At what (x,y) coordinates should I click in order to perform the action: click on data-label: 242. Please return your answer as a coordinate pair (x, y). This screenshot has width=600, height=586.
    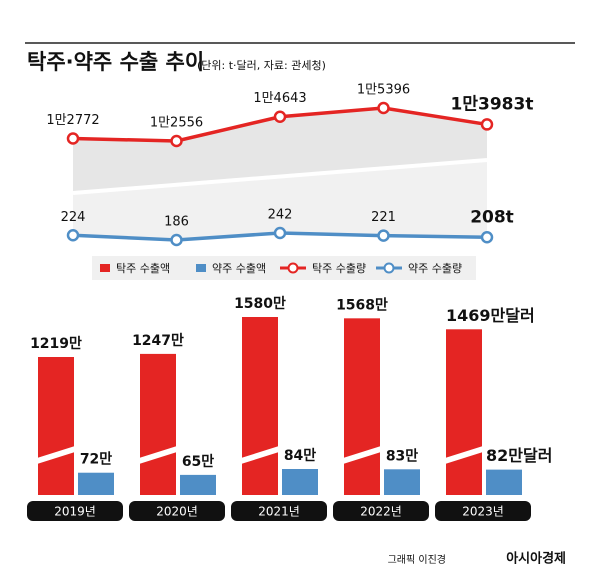
    Looking at the image, I should click on (280, 215).